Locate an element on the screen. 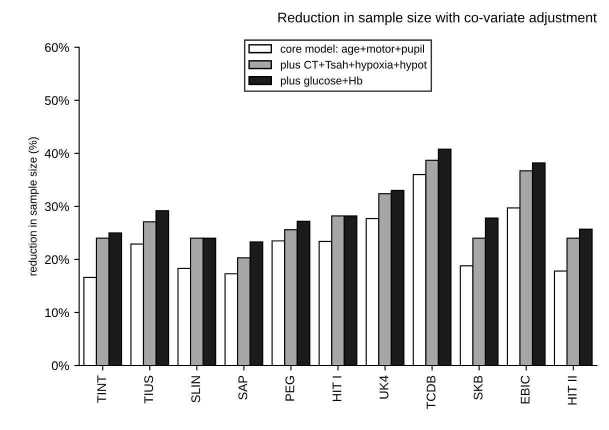  y-tick-label: 40% is located at coordinates (57, 153).